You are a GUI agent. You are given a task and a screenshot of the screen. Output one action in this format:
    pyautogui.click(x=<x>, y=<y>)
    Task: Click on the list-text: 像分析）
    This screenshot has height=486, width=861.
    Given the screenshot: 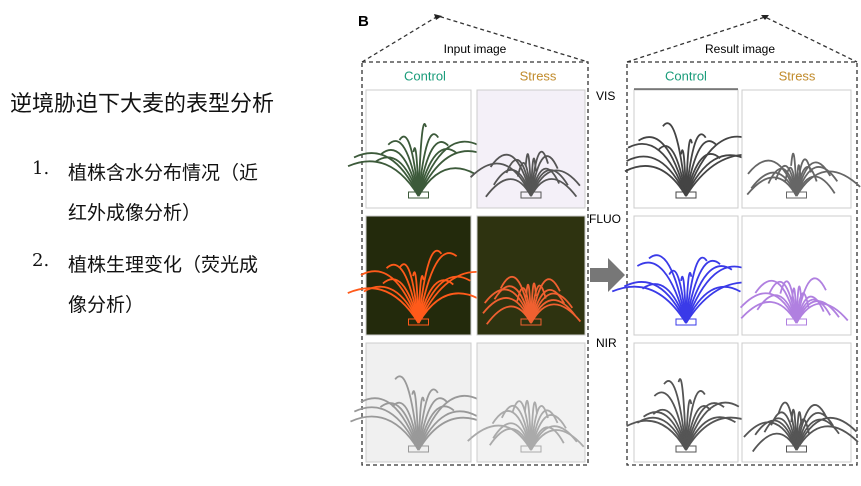 What is the action you would take?
    pyautogui.click(x=106, y=305)
    